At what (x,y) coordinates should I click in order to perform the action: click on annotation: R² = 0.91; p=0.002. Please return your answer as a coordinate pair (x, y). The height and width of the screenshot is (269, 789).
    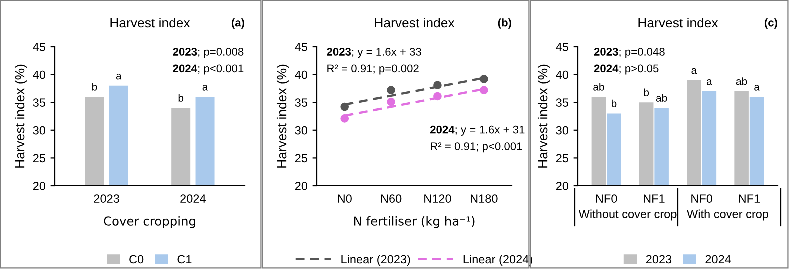
    Looking at the image, I should click on (373, 69).